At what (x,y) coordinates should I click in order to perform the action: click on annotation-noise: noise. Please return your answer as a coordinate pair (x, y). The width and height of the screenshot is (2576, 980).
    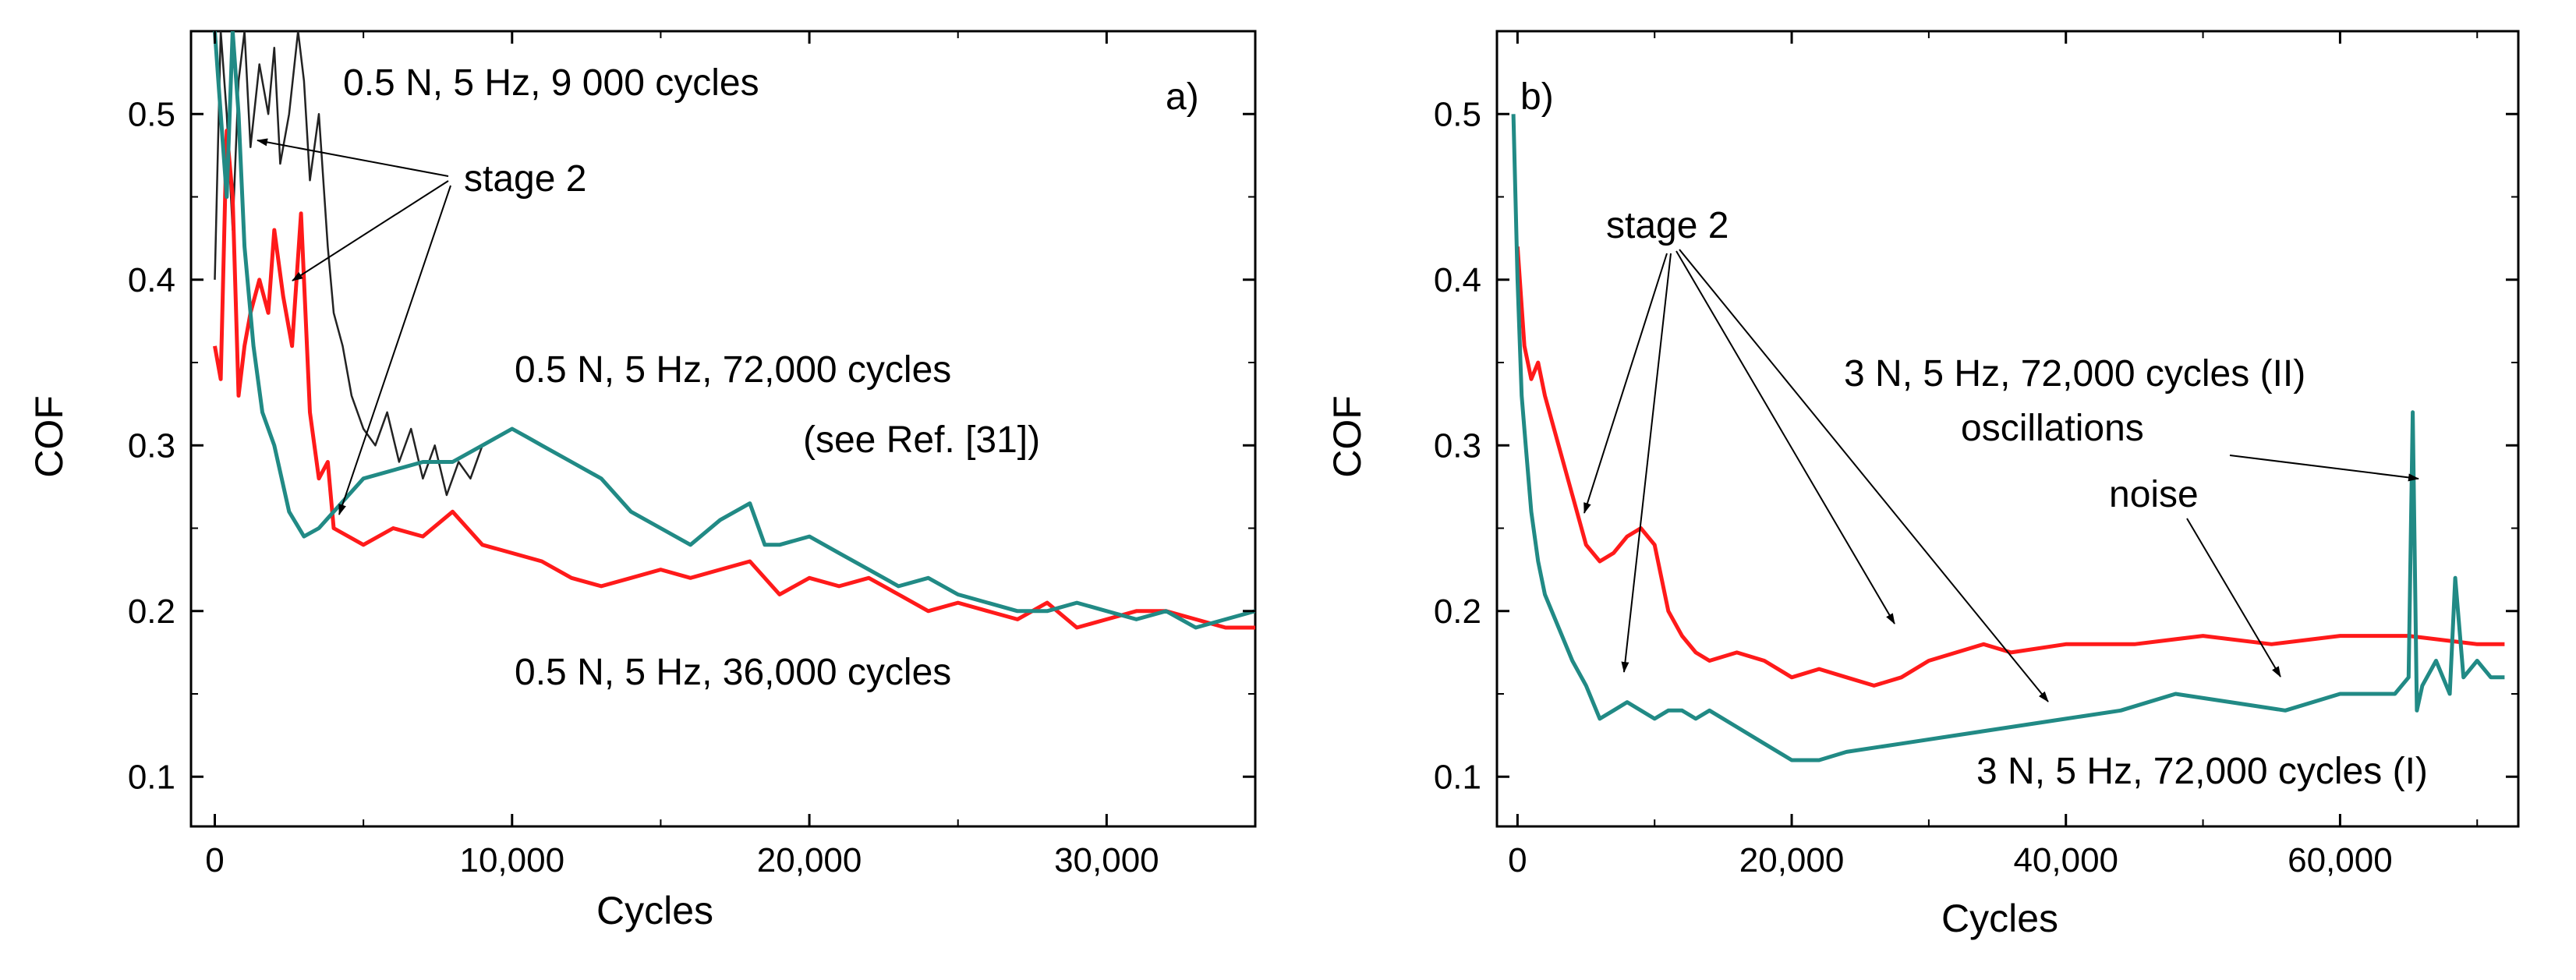
    Looking at the image, I should click on (2154, 494).